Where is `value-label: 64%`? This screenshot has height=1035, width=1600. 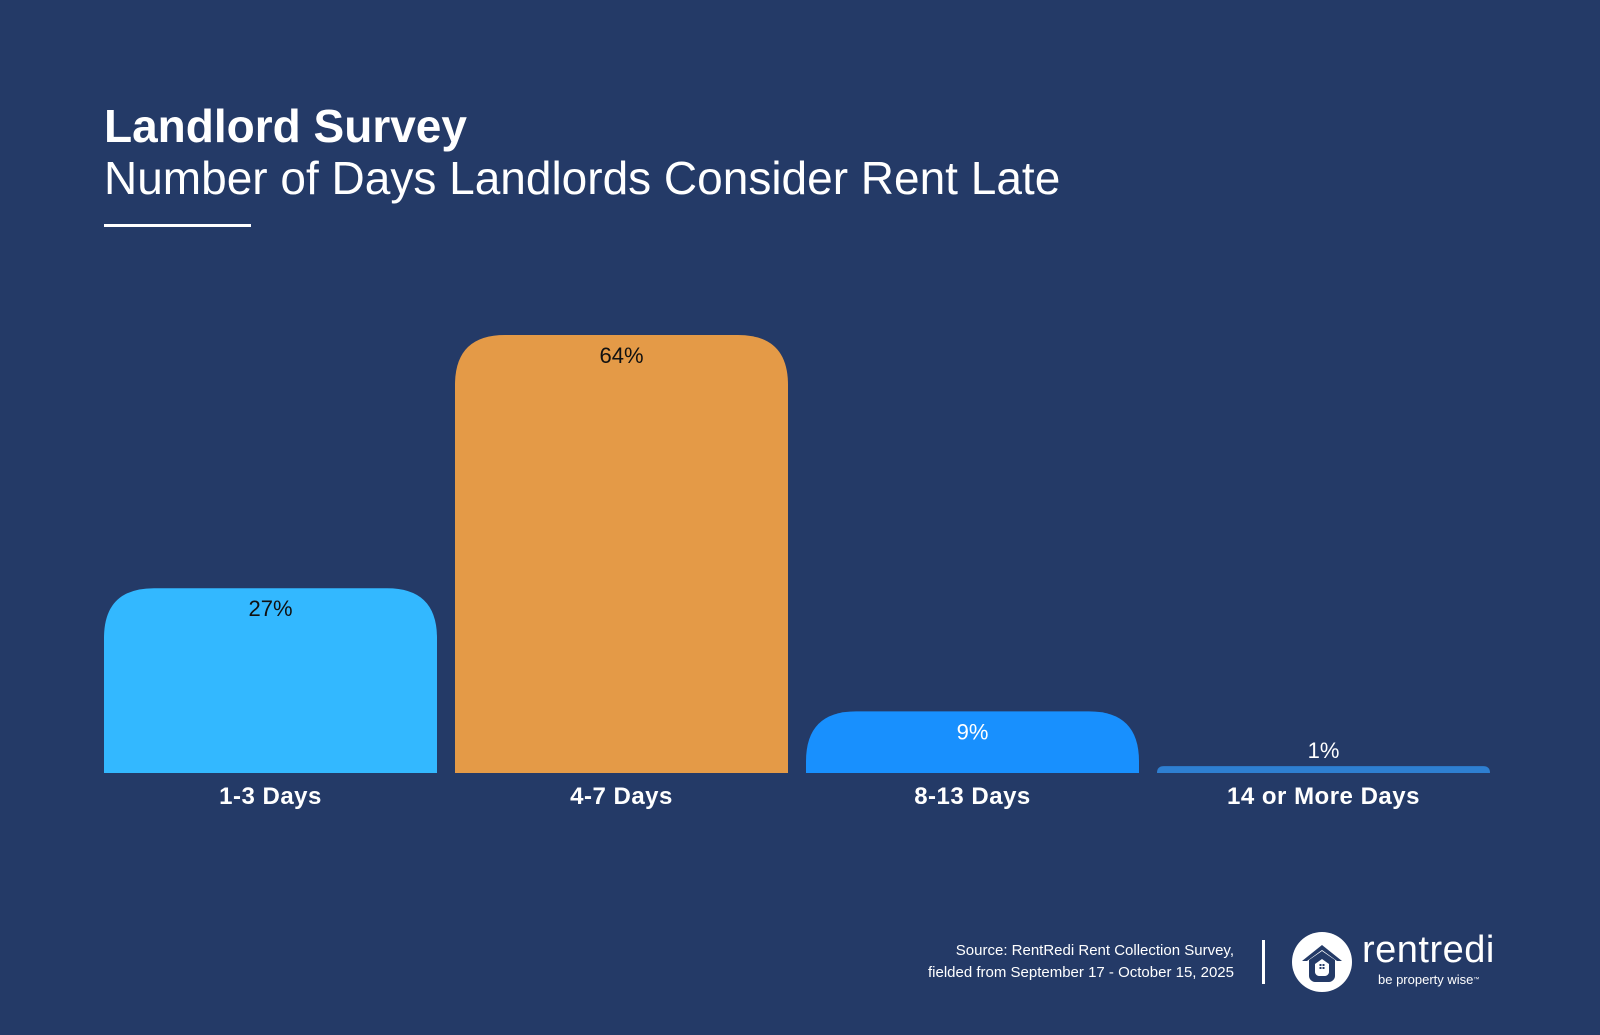 value-label: 64% is located at coordinates (621, 355).